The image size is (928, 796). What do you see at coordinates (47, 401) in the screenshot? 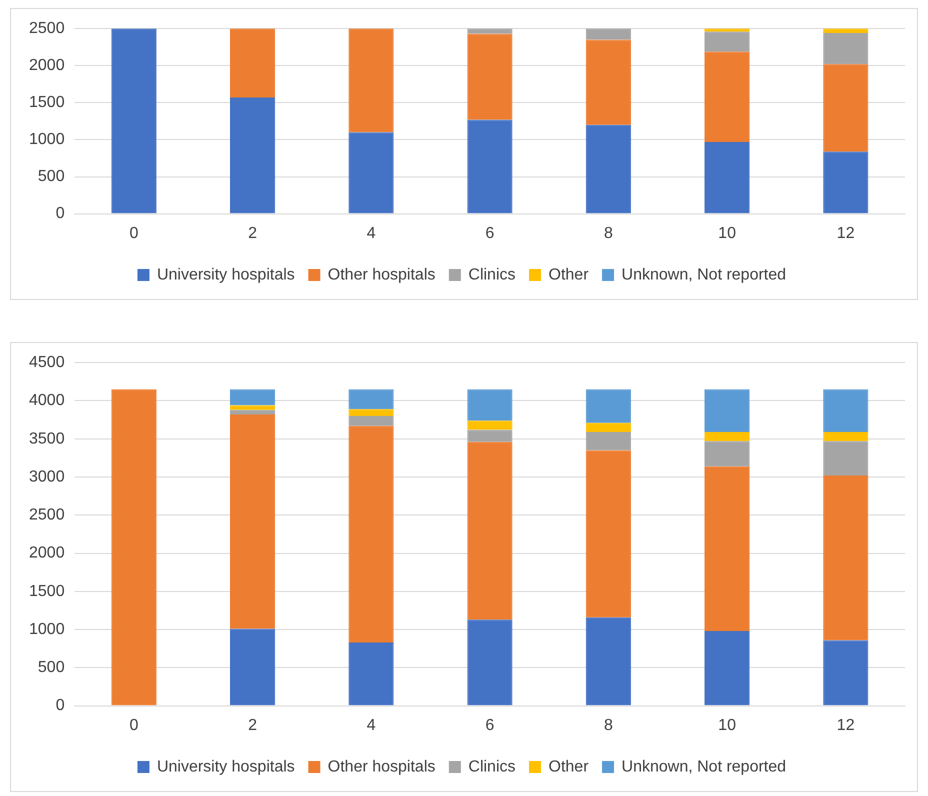
I see `y-tick-label: 4000` at bounding box center [47, 401].